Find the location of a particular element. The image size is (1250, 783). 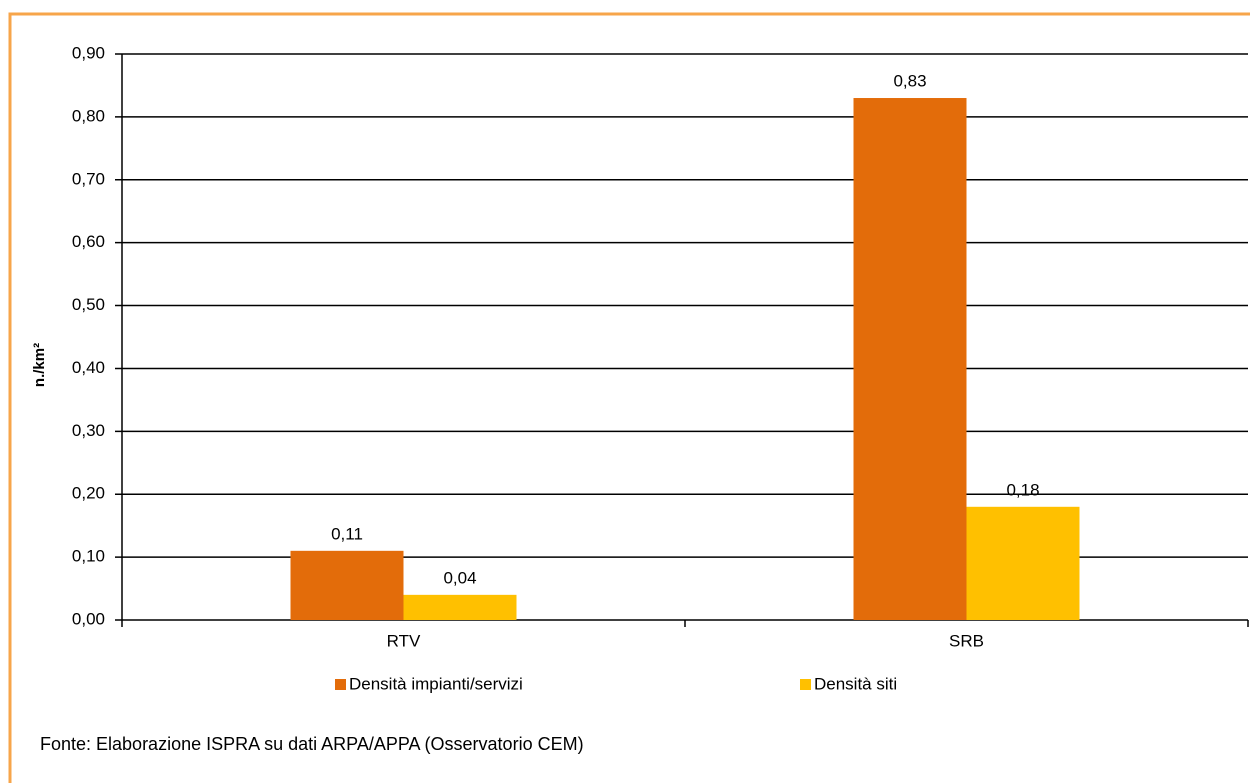

value-label: 0,83 is located at coordinates (909, 81).